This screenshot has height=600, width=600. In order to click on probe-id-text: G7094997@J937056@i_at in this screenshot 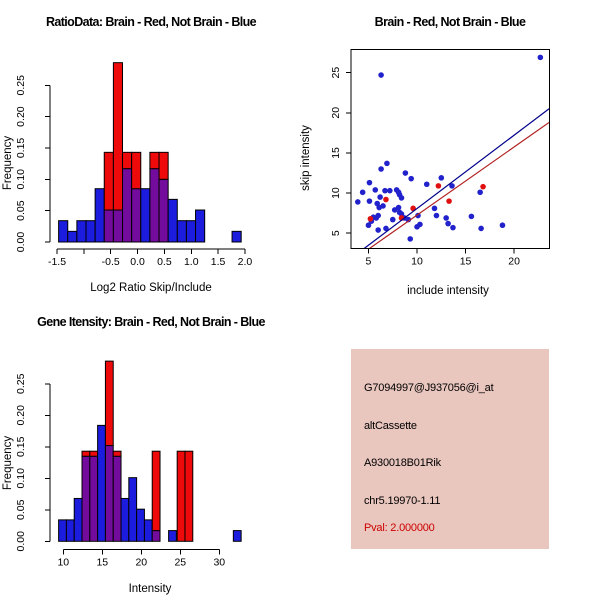, I will do `click(429, 388)`.